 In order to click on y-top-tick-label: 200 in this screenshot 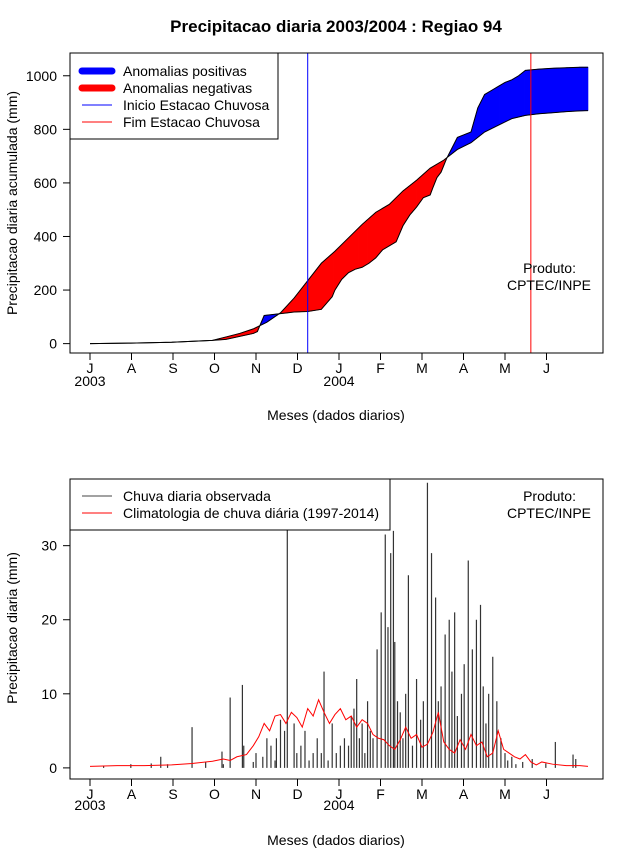, I will do `click(46, 290)`.